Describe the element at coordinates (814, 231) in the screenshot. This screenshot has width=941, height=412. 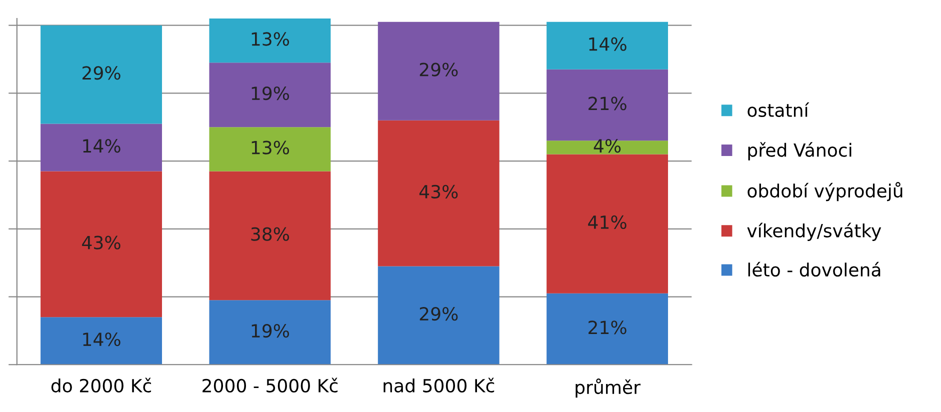
I see `legend-label: víkendy/svátky` at that location.